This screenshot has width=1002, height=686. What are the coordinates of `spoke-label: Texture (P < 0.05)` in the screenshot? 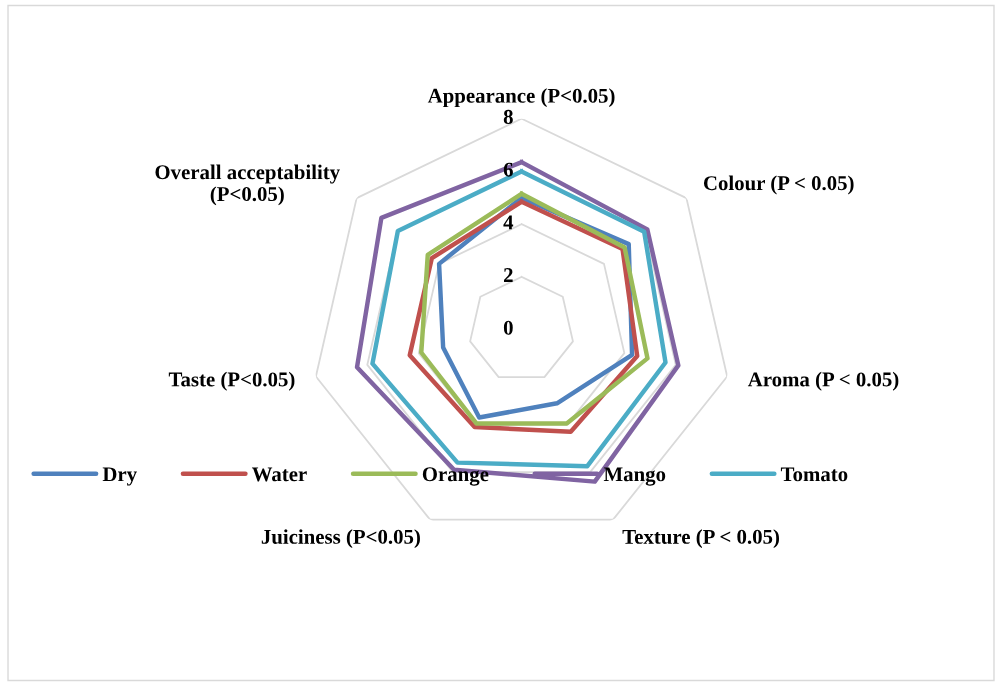 It's located at (701, 539).